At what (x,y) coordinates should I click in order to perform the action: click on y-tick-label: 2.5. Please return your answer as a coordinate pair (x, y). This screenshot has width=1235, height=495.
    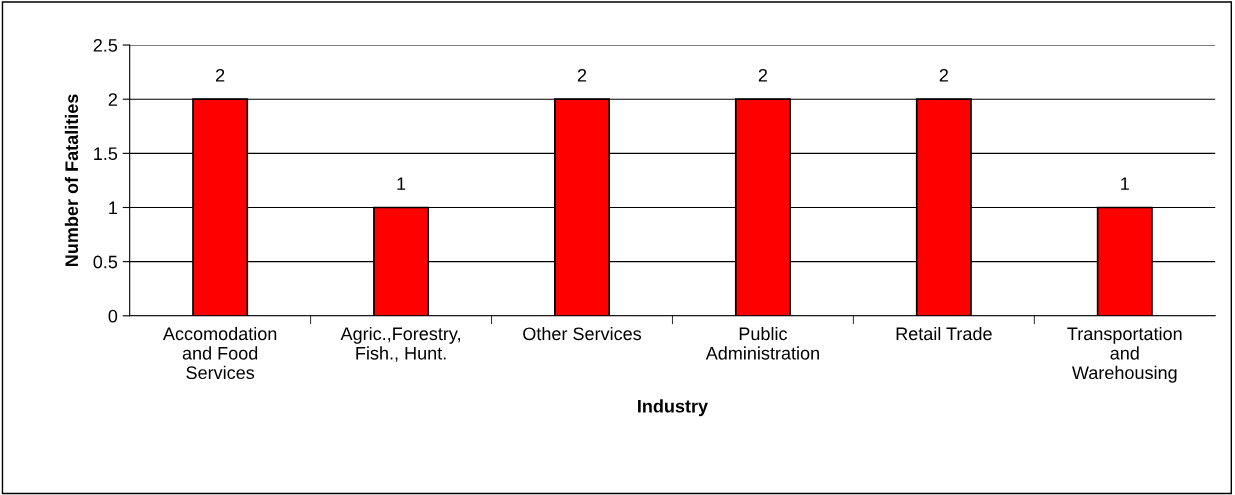
    Looking at the image, I should click on (105, 45).